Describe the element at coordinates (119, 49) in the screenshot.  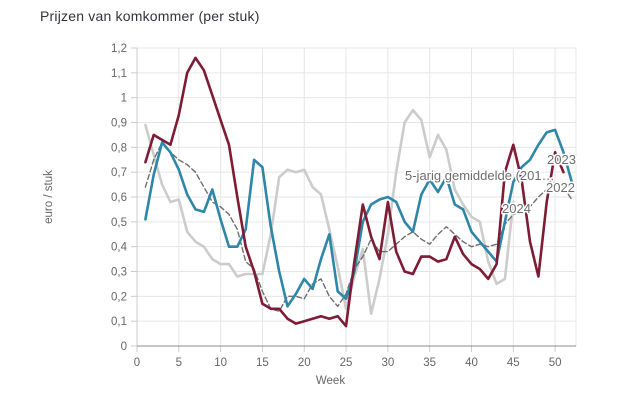
I see `y-tick-label: 1,2` at that location.